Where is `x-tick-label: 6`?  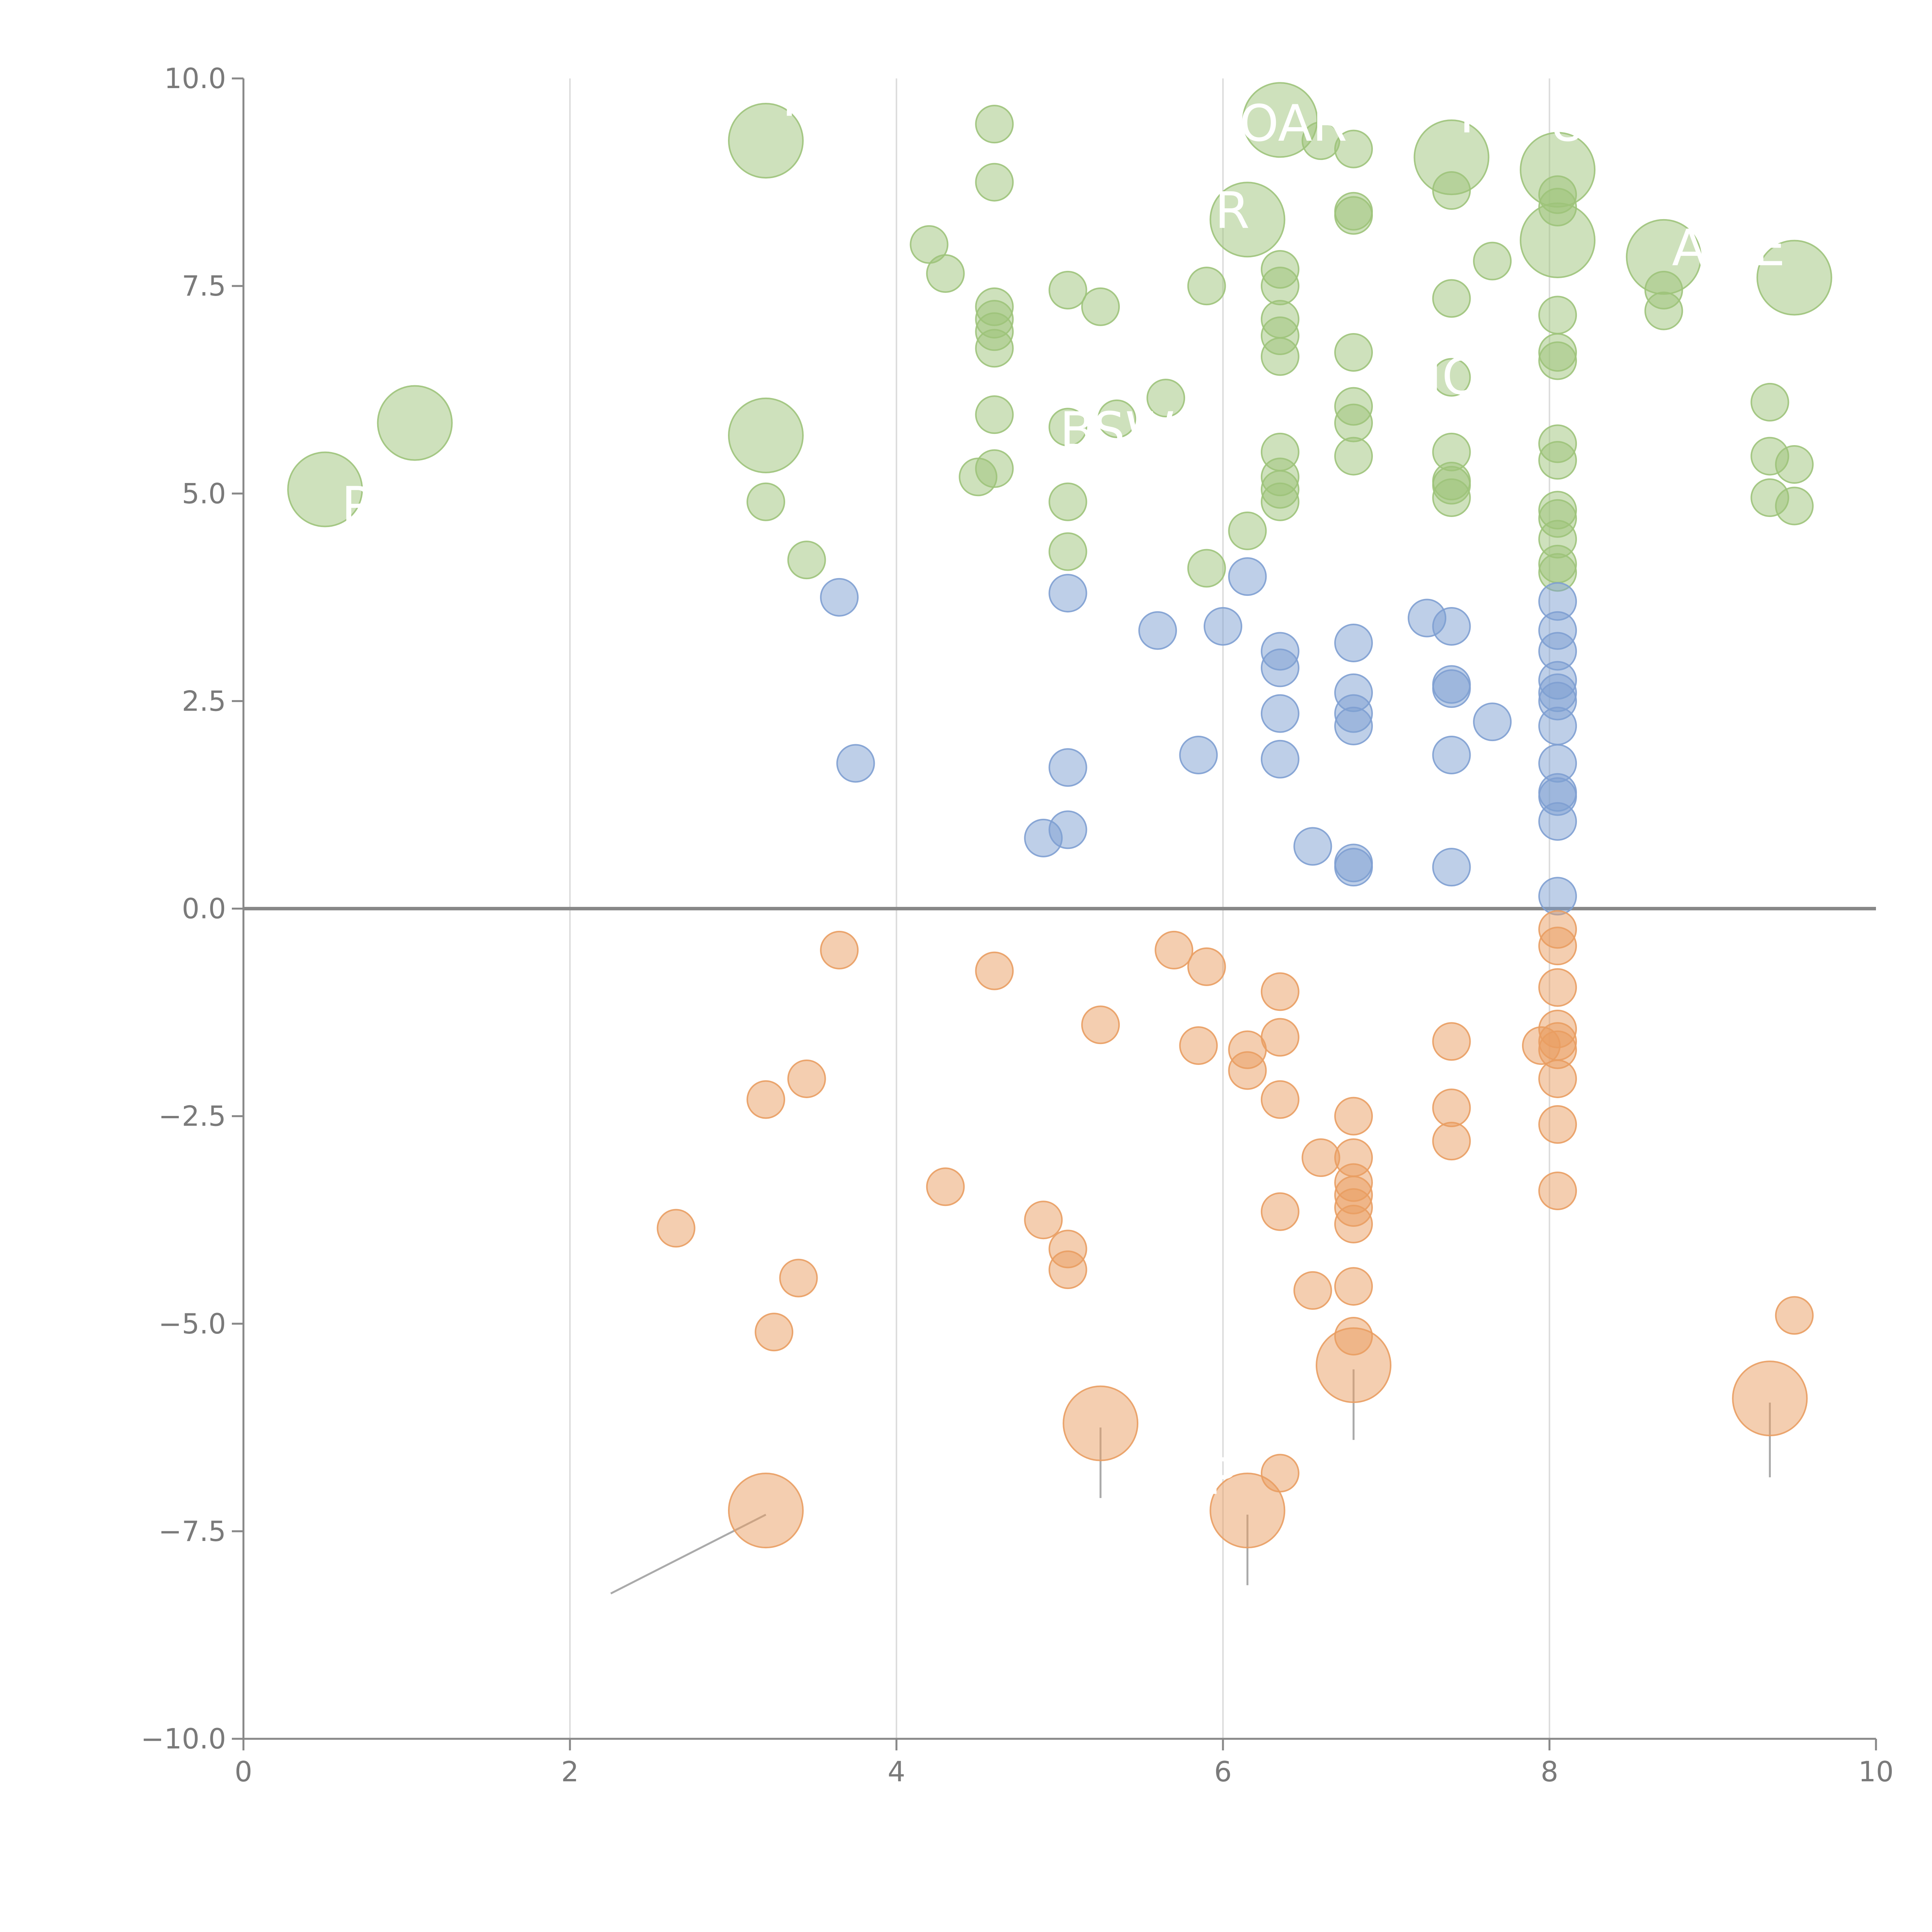 x-tick-label: 6 is located at coordinates (1223, 1771).